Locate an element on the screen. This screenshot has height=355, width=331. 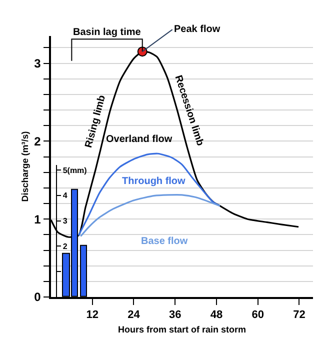
series-label: Overland flow is located at coordinates (139, 139).